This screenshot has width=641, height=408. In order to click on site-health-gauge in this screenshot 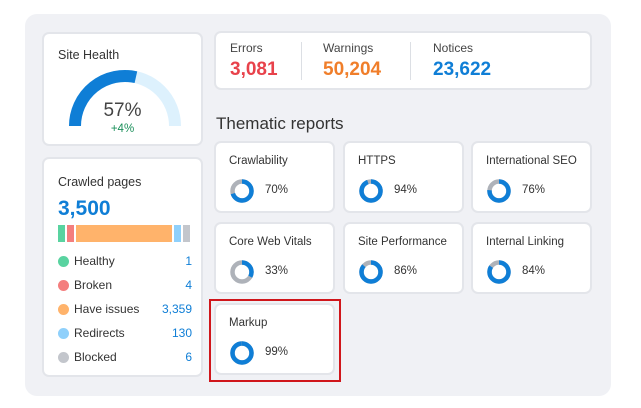, I will do `click(125, 98)`.